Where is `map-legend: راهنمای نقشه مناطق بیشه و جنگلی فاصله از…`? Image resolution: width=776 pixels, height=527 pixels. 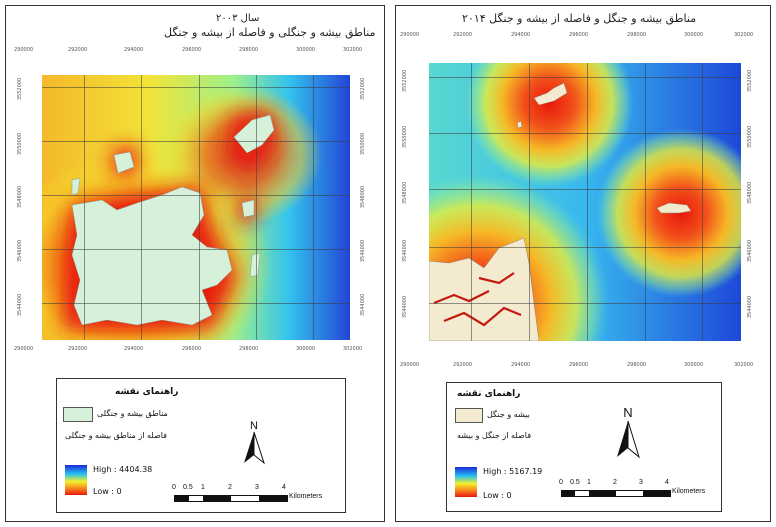 map-legend: راهنمای نقشه مناطق بیشه و جنگلی فاصله از… is located at coordinates (201, 445).